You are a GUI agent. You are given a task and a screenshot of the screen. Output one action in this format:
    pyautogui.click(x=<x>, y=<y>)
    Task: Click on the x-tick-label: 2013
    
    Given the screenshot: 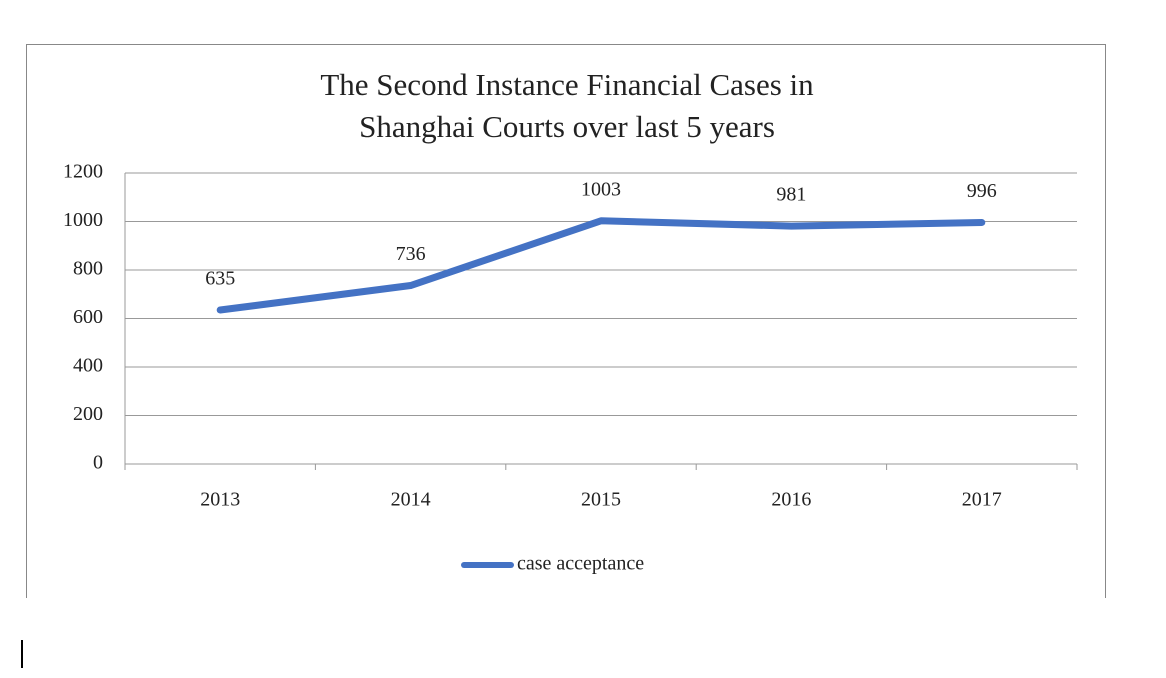 What is the action you would take?
    pyautogui.click(x=220, y=500)
    